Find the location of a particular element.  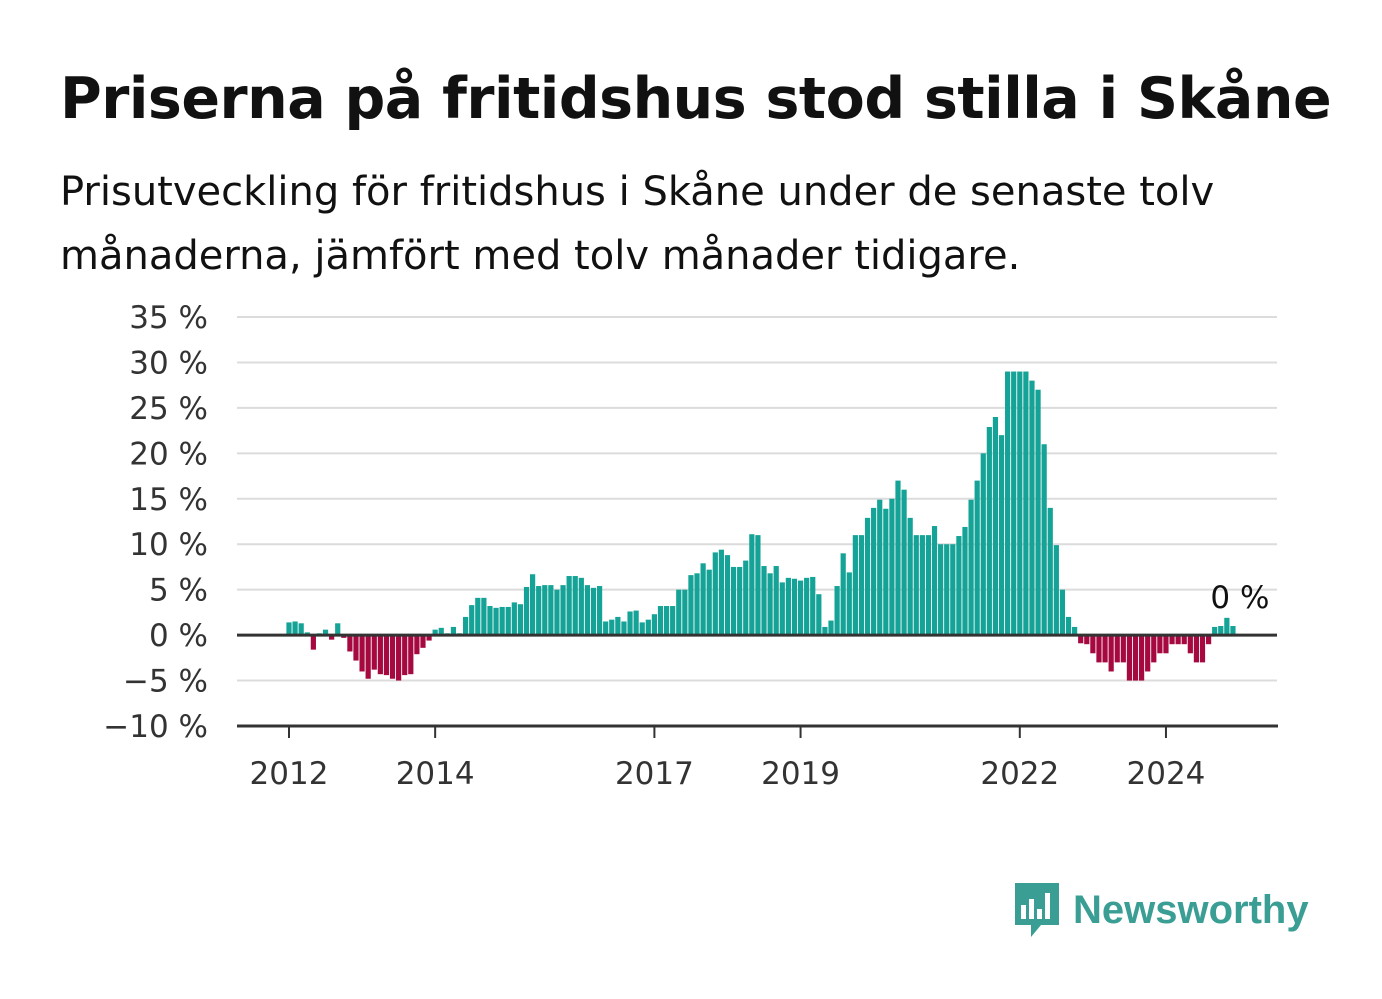

y-tick-label: 0 % is located at coordinates (178, 636).